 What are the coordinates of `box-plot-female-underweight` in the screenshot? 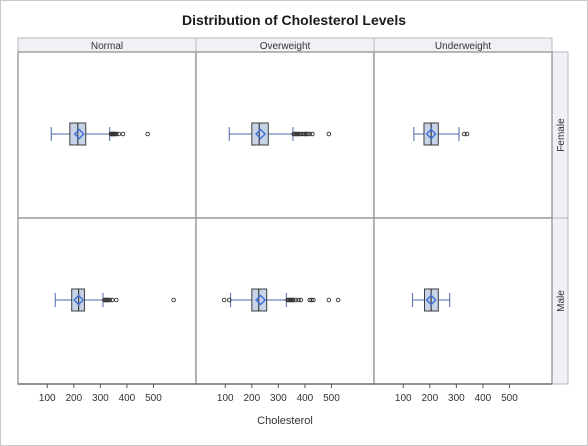 It's located at (441, 134).